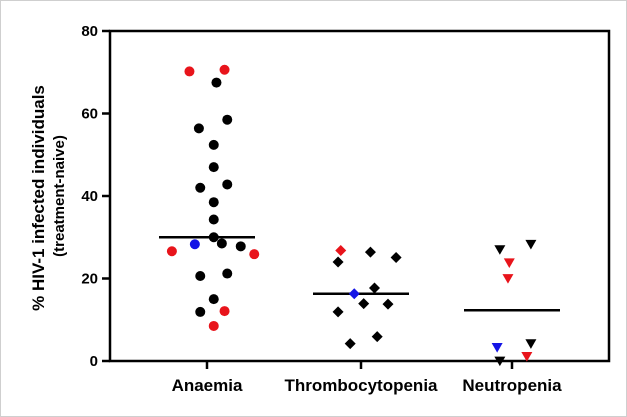 Image resolution: width=627 pixels, height=417 pixels. Describe the element at coordinates (207, 385) in the screenshot. I see `x-category-label: Anaemia` at that location.